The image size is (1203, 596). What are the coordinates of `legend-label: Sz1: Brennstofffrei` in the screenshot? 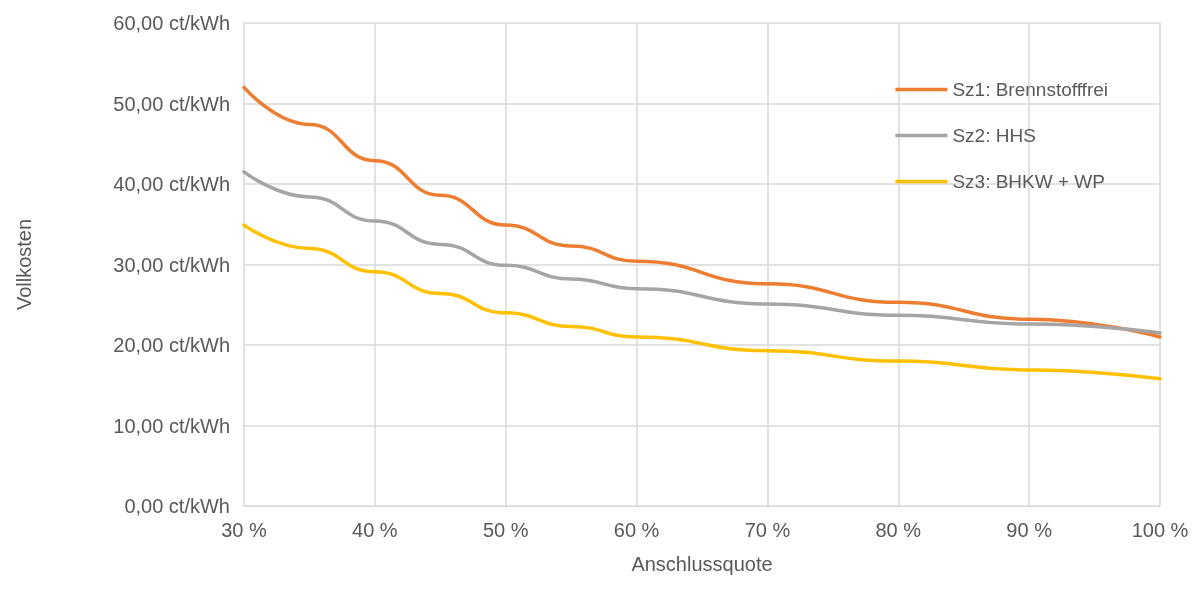 It's located at (1030, 89).